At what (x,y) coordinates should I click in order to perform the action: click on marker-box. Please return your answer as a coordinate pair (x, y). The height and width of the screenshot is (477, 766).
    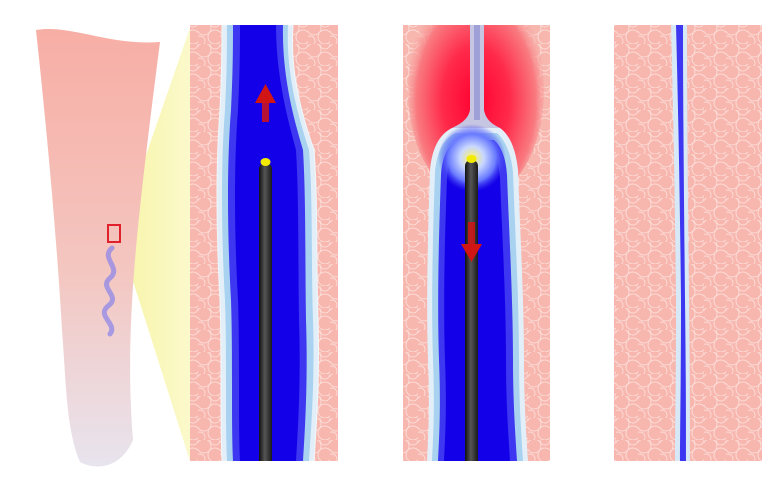
    Looking at the image, I should click on (114, 233).